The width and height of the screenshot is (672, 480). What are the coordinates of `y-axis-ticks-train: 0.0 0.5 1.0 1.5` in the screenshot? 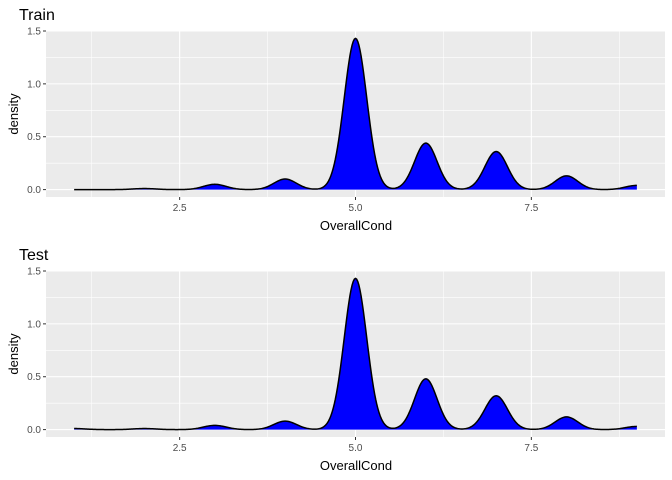 It's located at (36, 111).